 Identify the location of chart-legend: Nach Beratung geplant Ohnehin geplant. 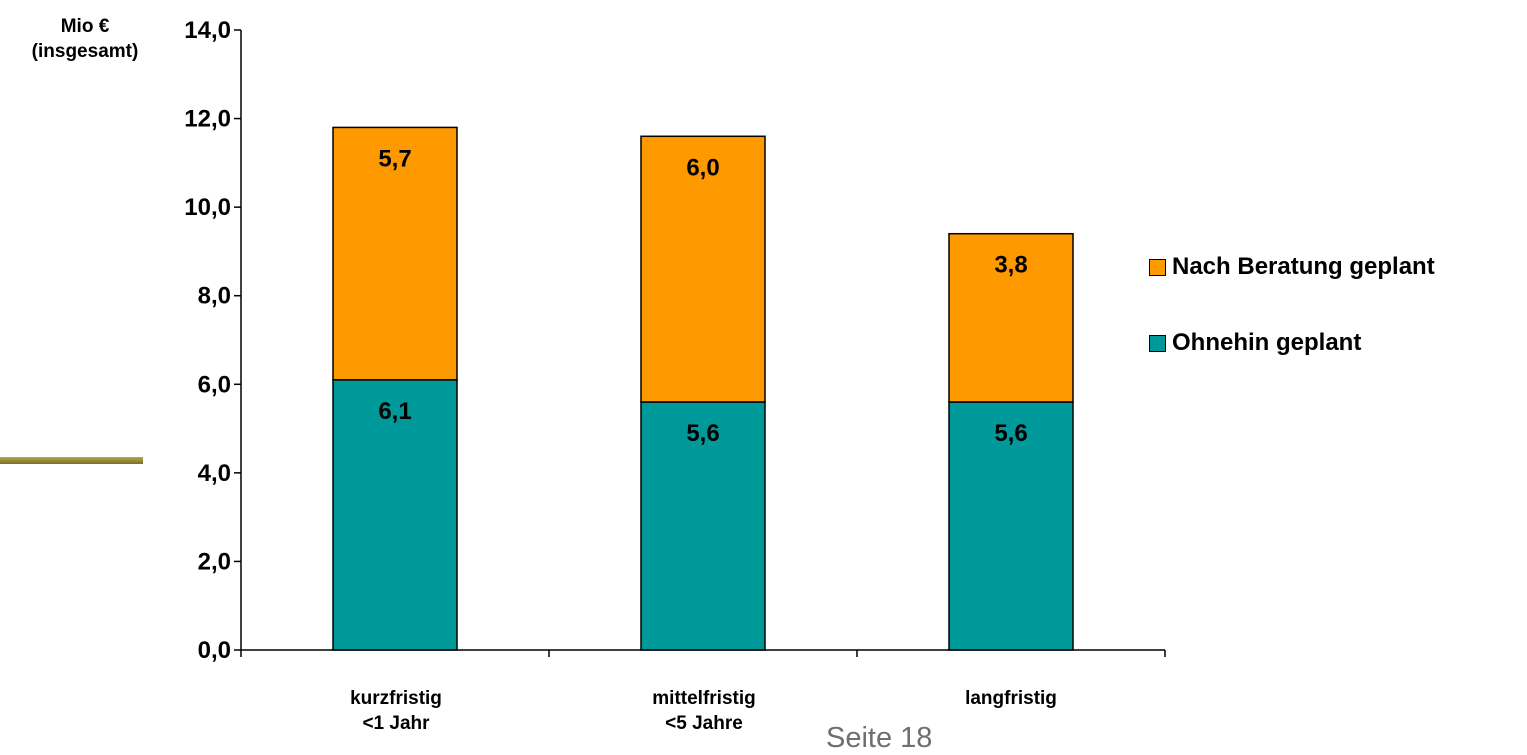
(1292, 324).